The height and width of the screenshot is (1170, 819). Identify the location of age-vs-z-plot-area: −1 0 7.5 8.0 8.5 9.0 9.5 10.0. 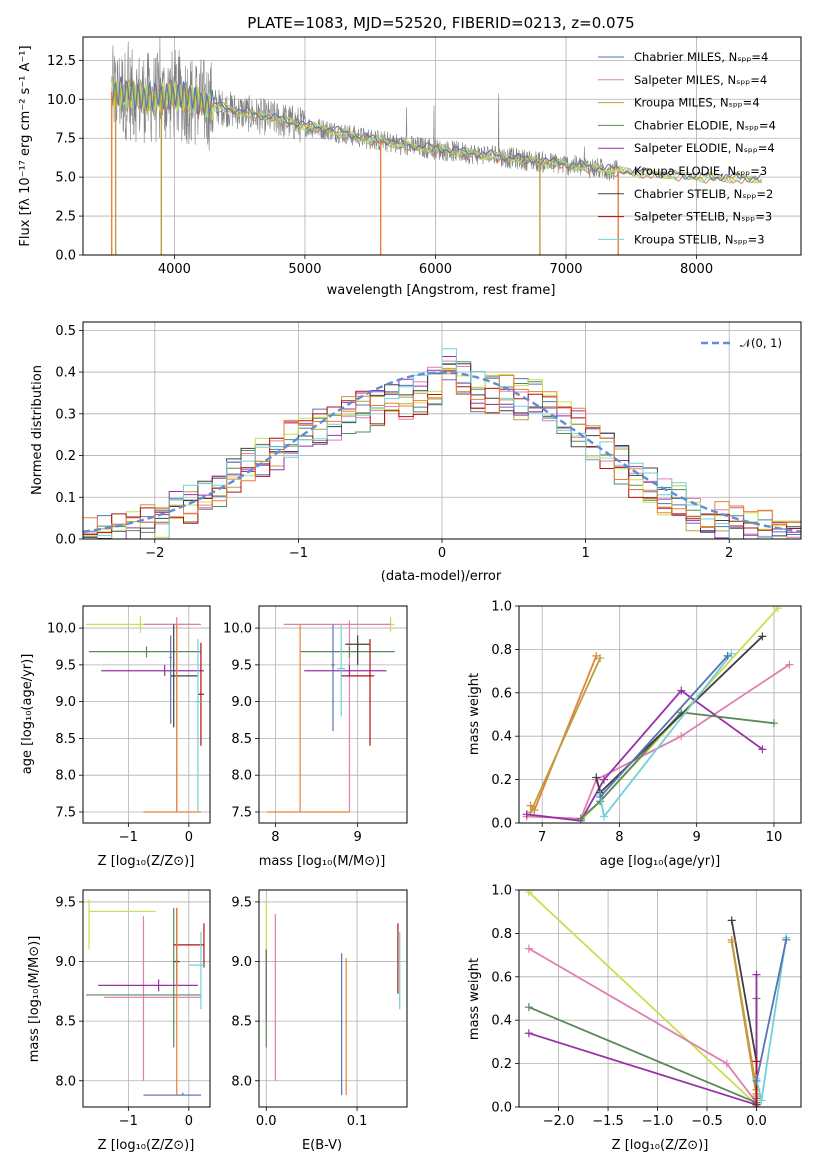
(129, 725).